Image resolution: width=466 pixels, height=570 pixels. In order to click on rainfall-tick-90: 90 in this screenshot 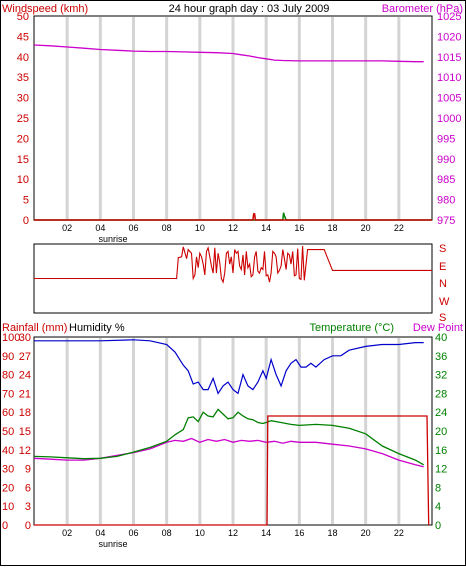, I will do `click(8, 357)`.